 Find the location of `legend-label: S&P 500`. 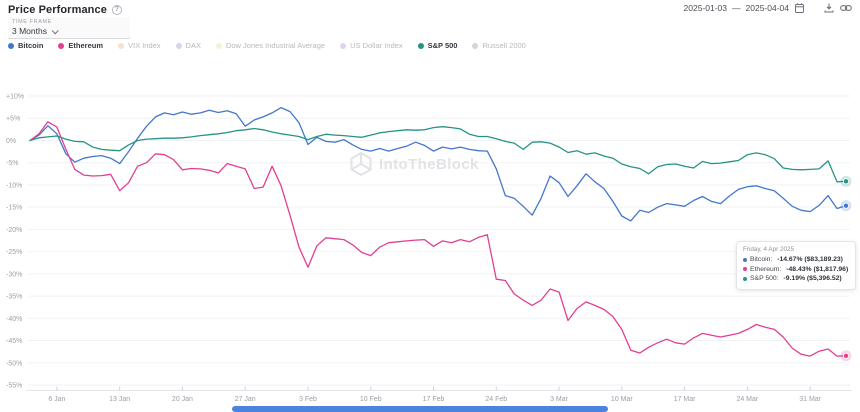

legend-label: S&P 500 is located at coordinates (442, 45).